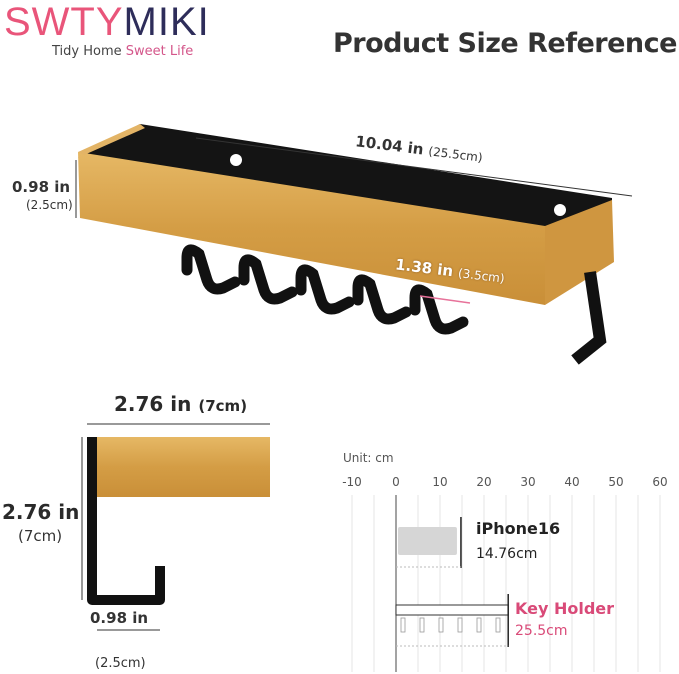 This screenshot has width=679, height=674. I want to click on hook-width-label: 0.98 in, so click(119, 618).